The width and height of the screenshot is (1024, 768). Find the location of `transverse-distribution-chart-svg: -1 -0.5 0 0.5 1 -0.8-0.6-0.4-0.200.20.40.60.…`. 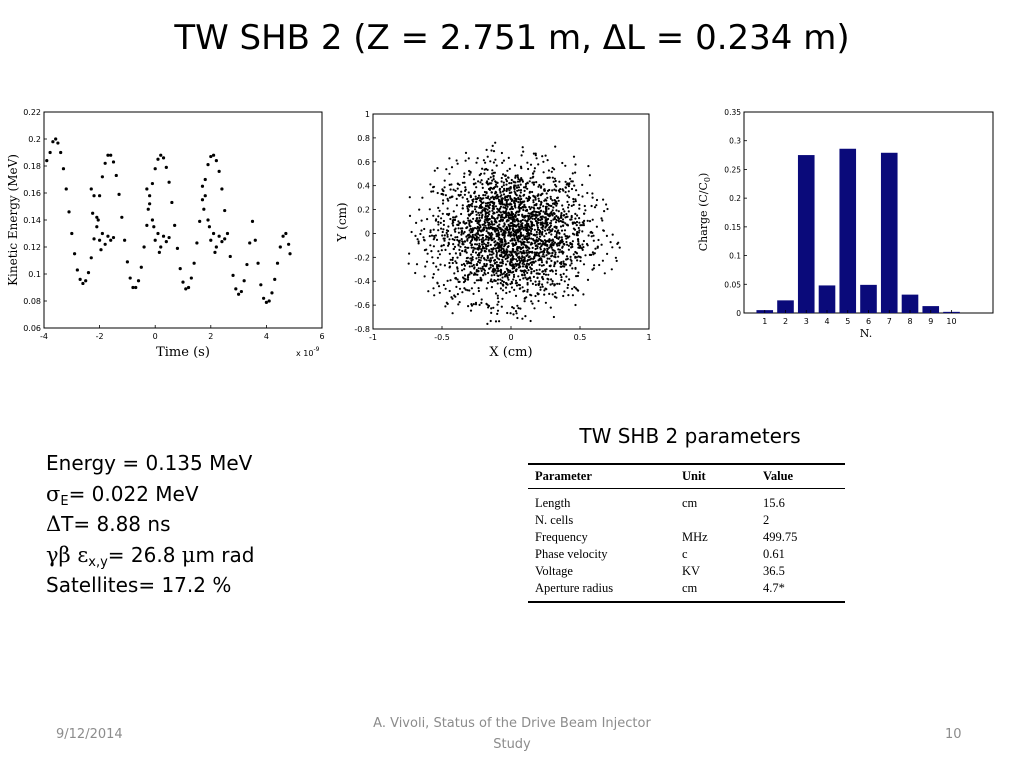

transverse-distribution-chart-svg: -1 -0.5 0 0.5 1 -0.8-0.6-0.4-0.200.20.40.60.… is located at coordinates (493, 235).